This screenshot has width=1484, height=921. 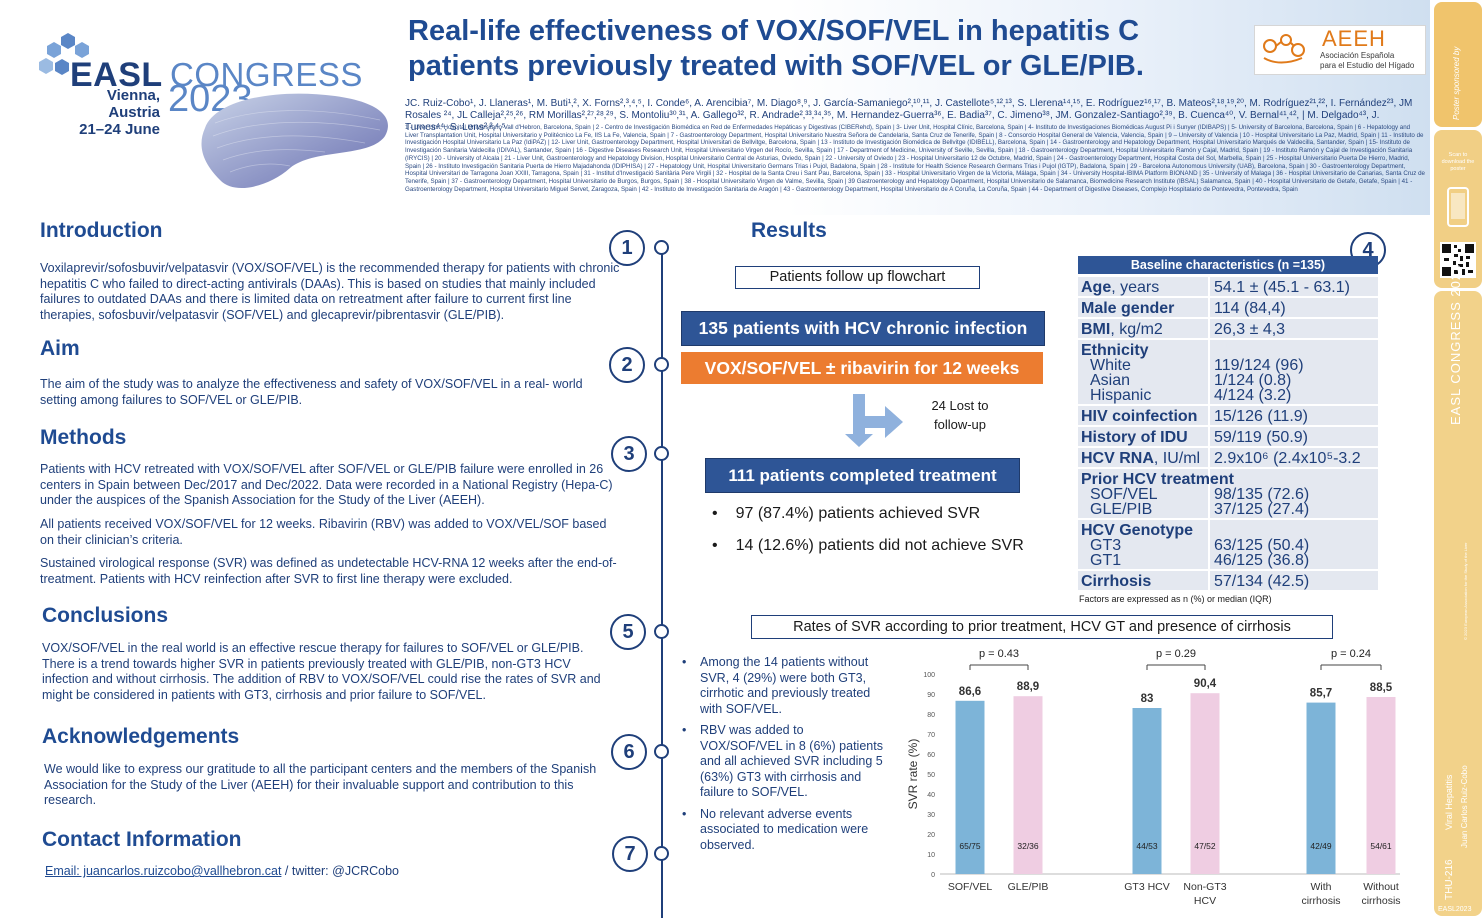 I want to click on baseline-row-value: 26,3 ± 4,3, so click(x=1250, y=329).